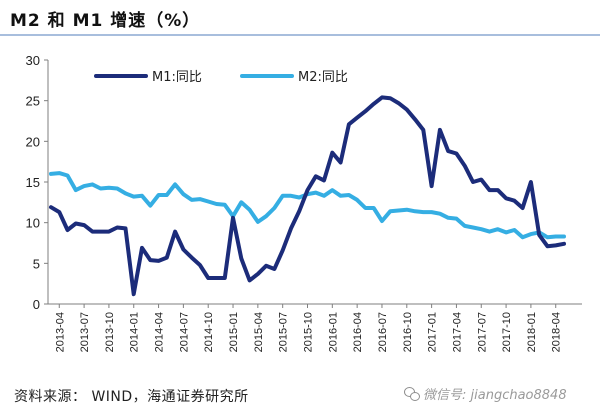 The height and width of the screenshot is (417, 600). Describe the element at coordinates (33, 101) in the screenshot. I see `y-tick-label: 25` at that location.